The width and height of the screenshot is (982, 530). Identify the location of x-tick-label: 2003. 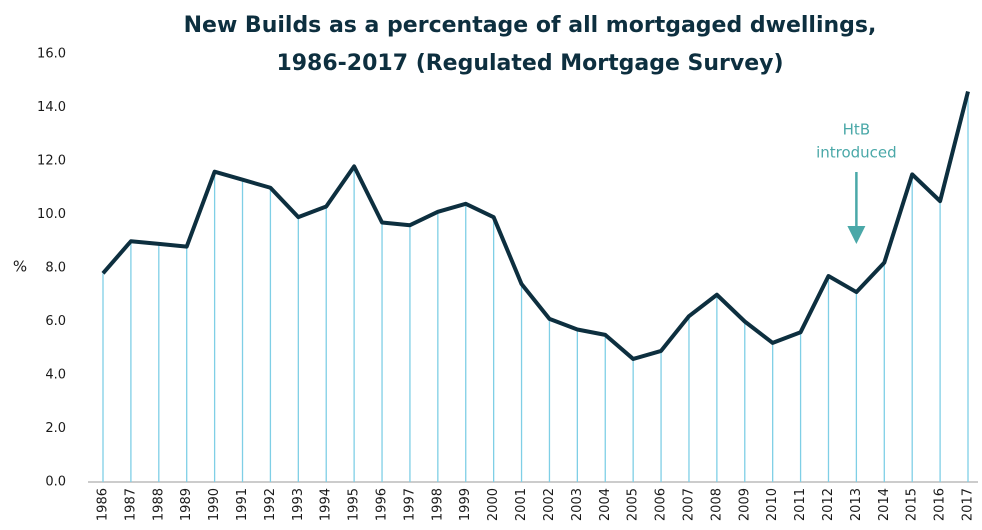
(577, 504).